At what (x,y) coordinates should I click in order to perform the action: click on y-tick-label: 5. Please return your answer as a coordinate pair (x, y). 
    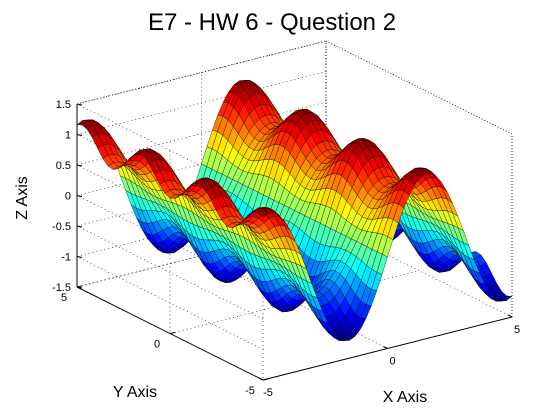
    Looking at the image, I should click on (64, 298).